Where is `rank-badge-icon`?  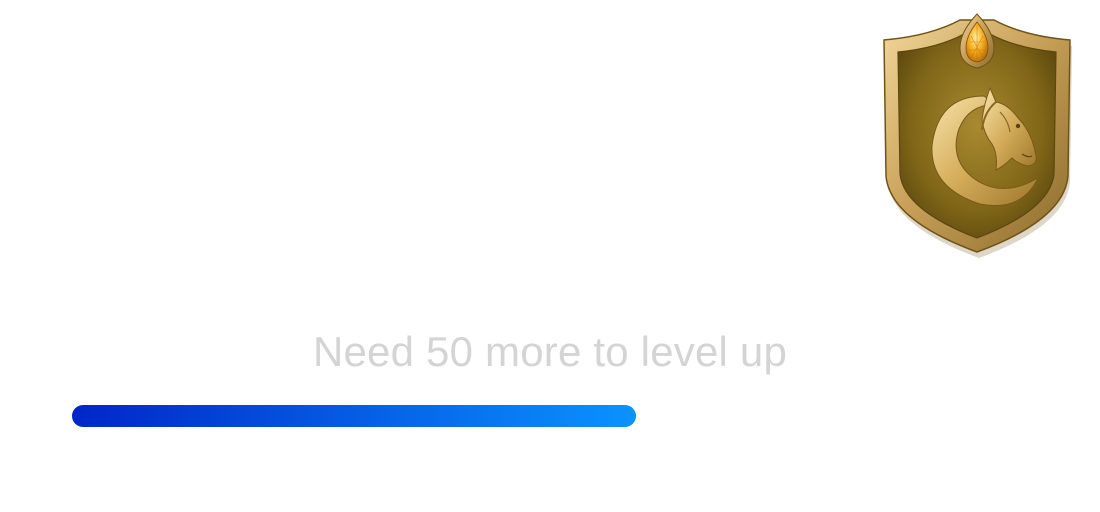 rank-badge-icon is located at coordinates (977, 134).